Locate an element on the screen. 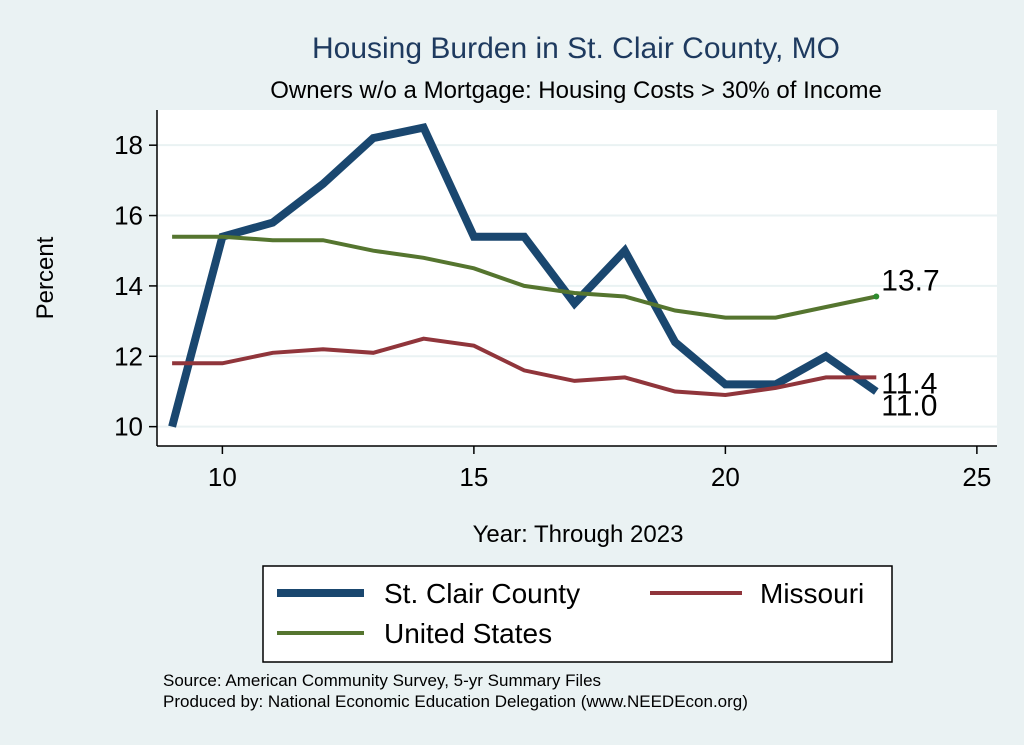  y-tick-label-16: 16 is located at coordinates (128, 216).